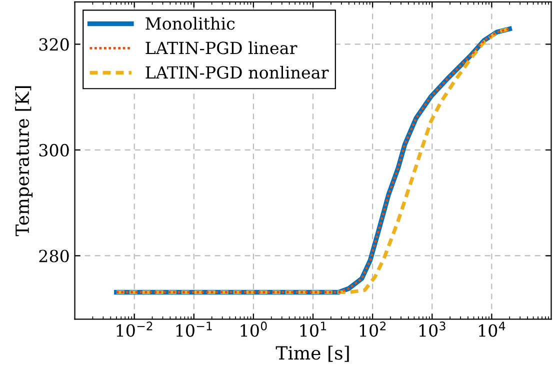  I want to click on x-tick-label: 10$^{2}$, so click(373, 329).